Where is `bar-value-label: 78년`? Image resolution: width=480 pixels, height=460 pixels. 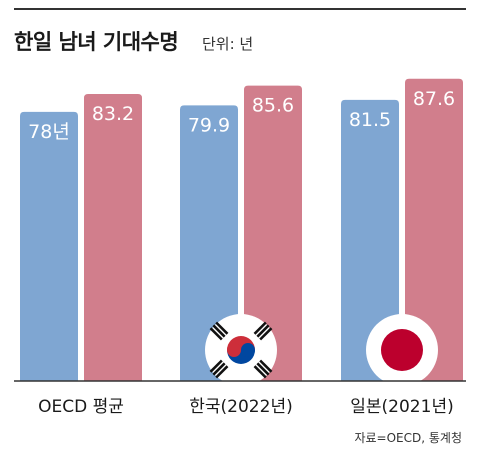 bar-value-label: 78년 is located at coordinates (49, 132).